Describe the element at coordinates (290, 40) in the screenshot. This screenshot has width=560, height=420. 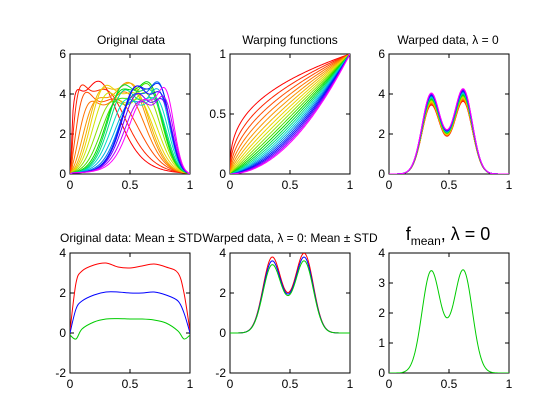
I see `title-warping-functions: Warping functions` at that location.